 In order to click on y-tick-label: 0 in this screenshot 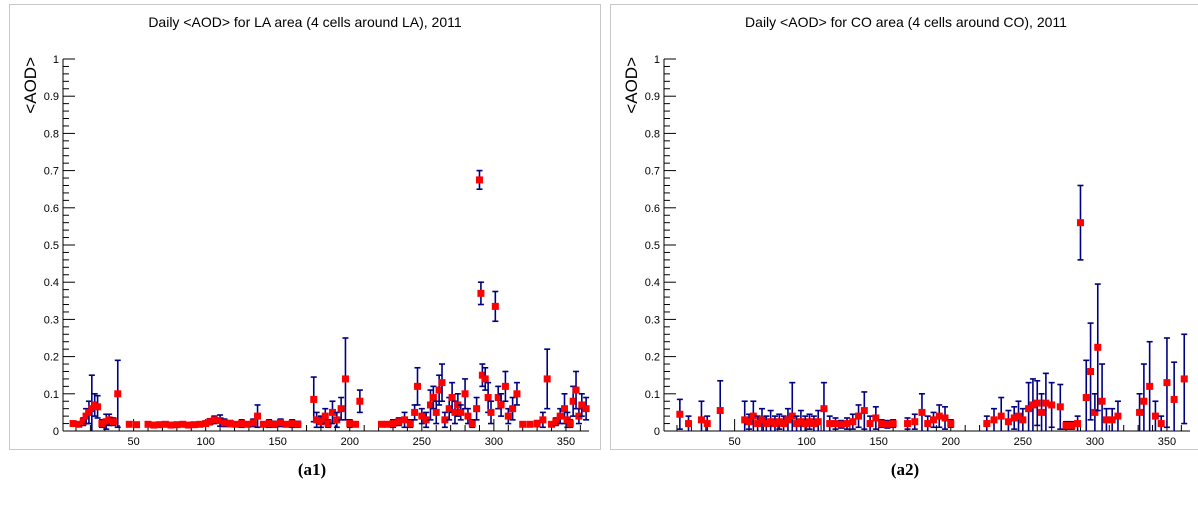, I will do `click(657, 432)`.